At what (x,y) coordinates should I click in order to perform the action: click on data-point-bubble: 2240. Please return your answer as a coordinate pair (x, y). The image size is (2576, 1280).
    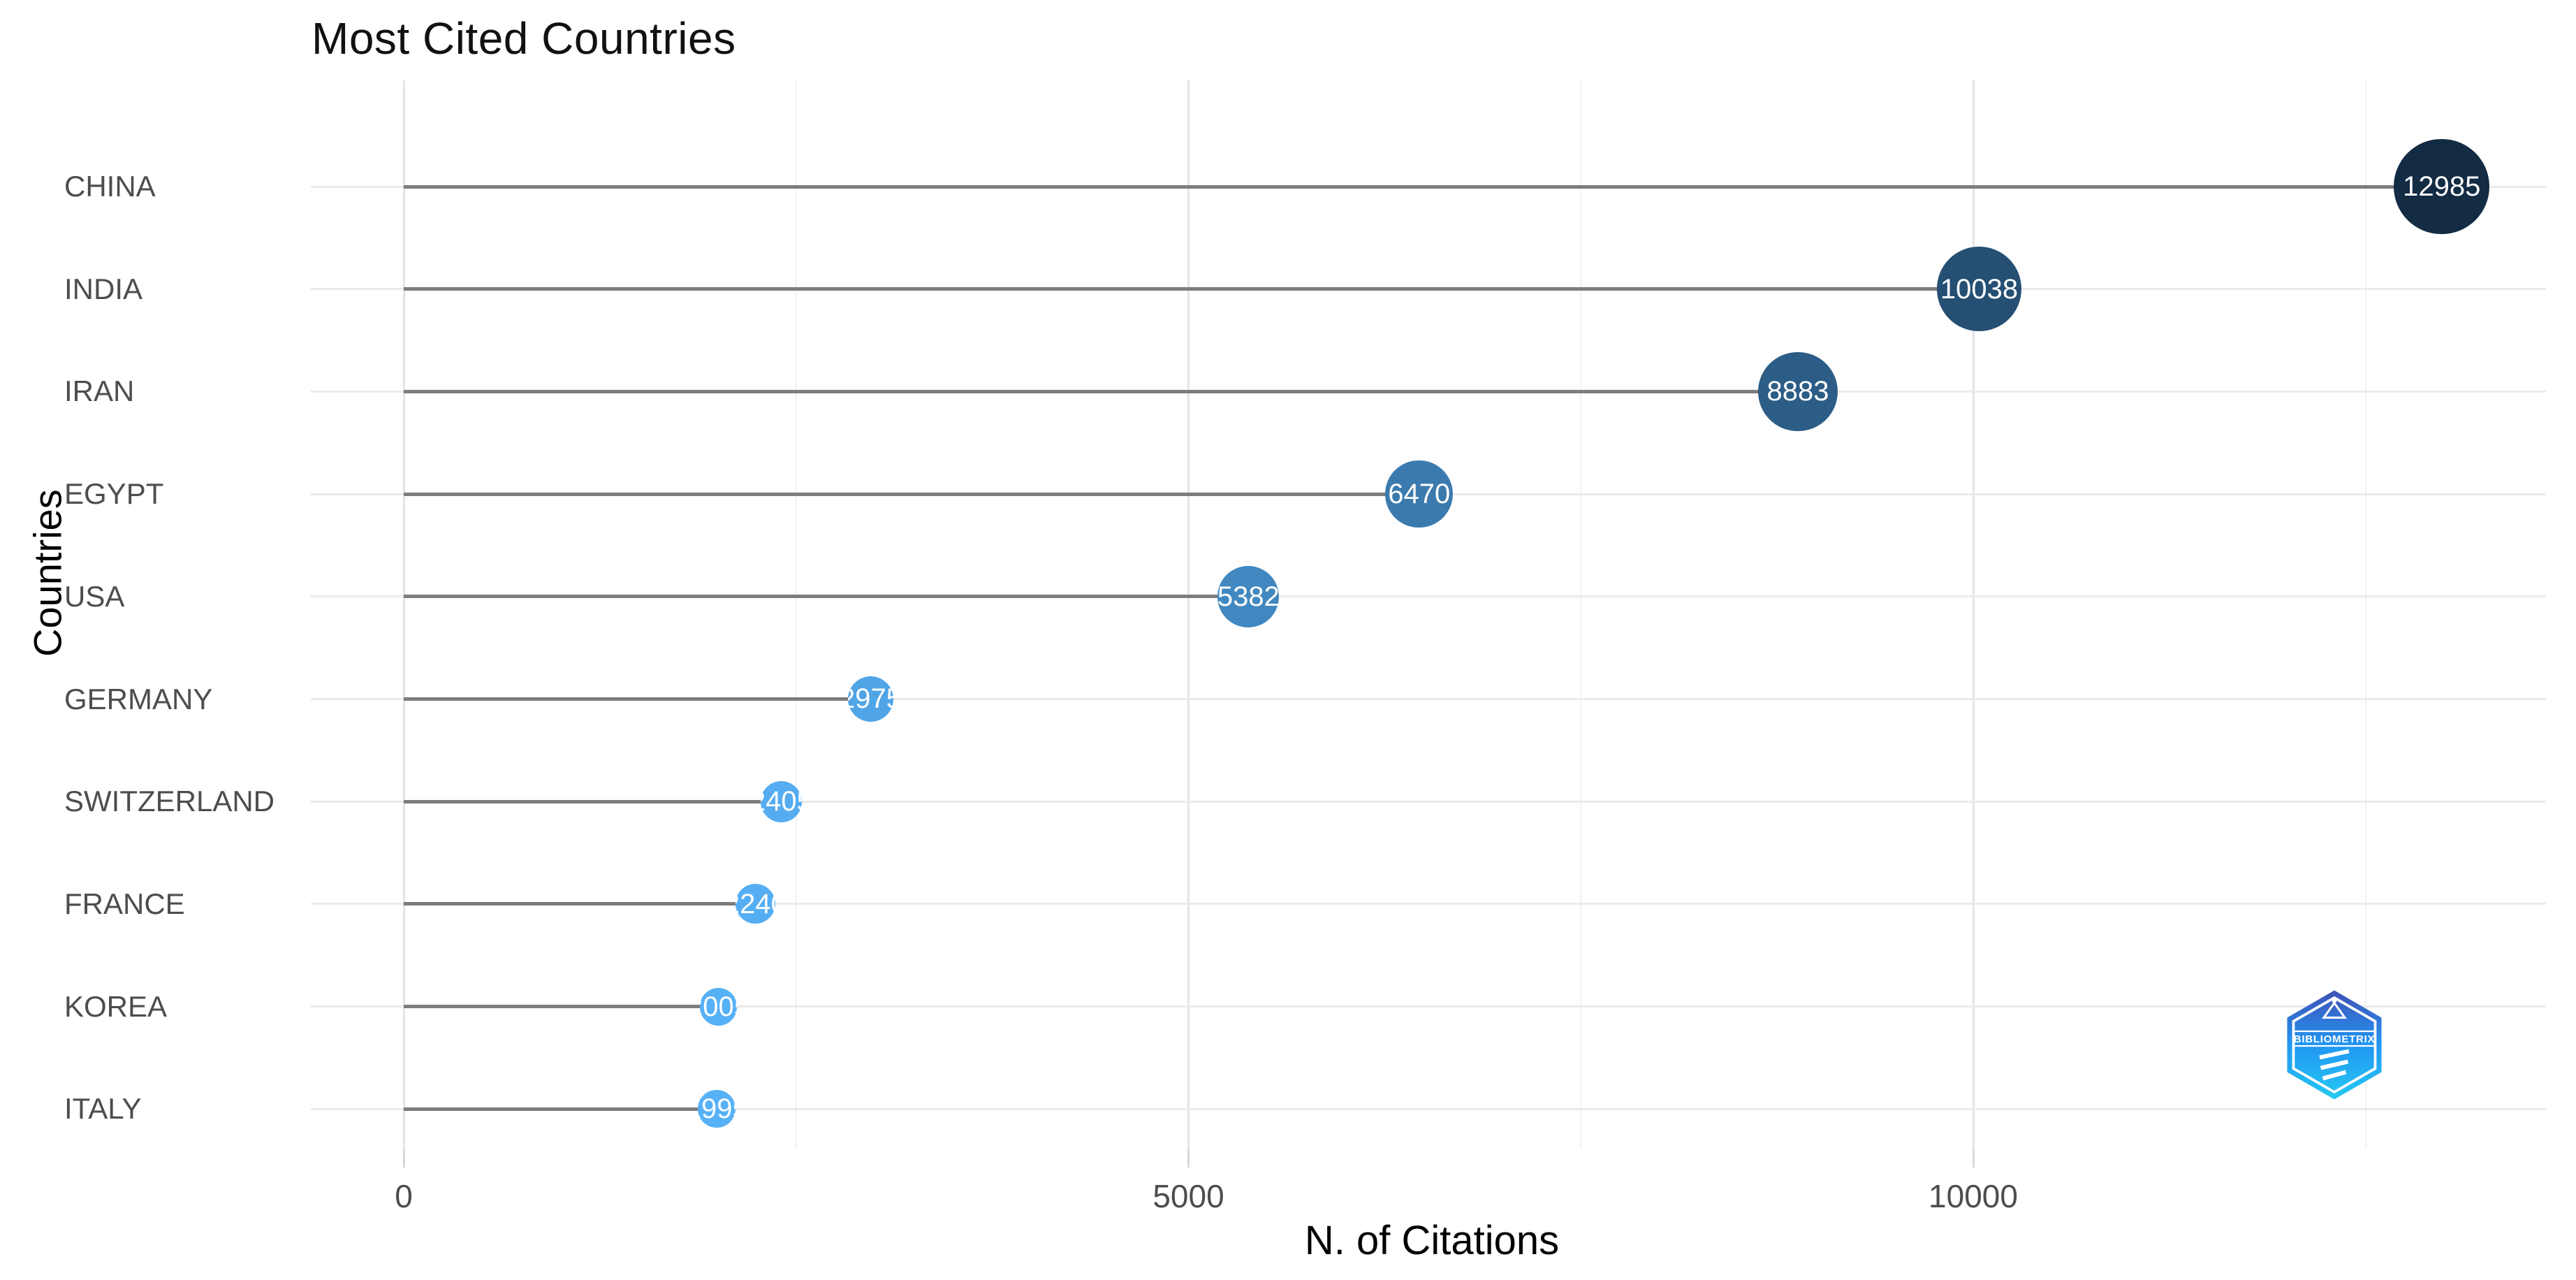
    Looking at the image, I should click on (755, 904).